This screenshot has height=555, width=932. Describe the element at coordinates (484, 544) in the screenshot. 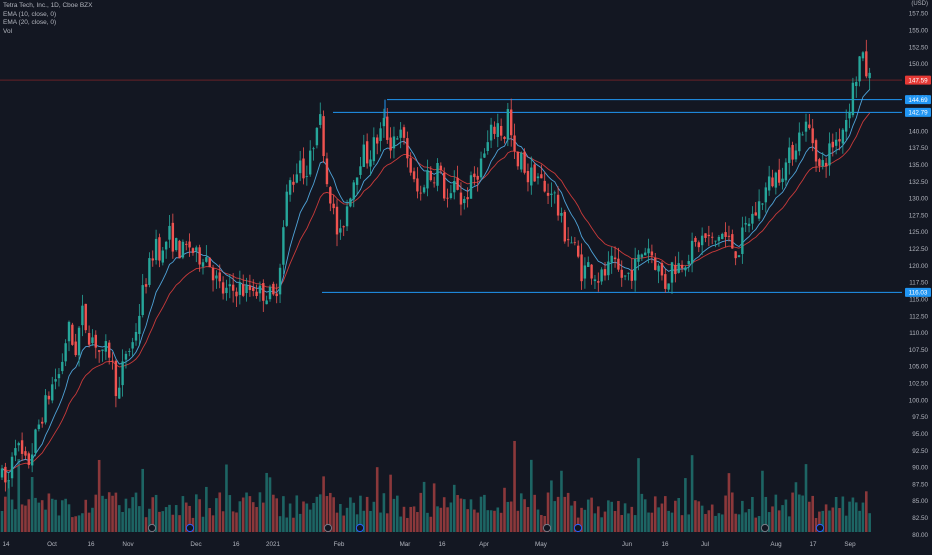

I see `x-tick-label: Apr` at that location.